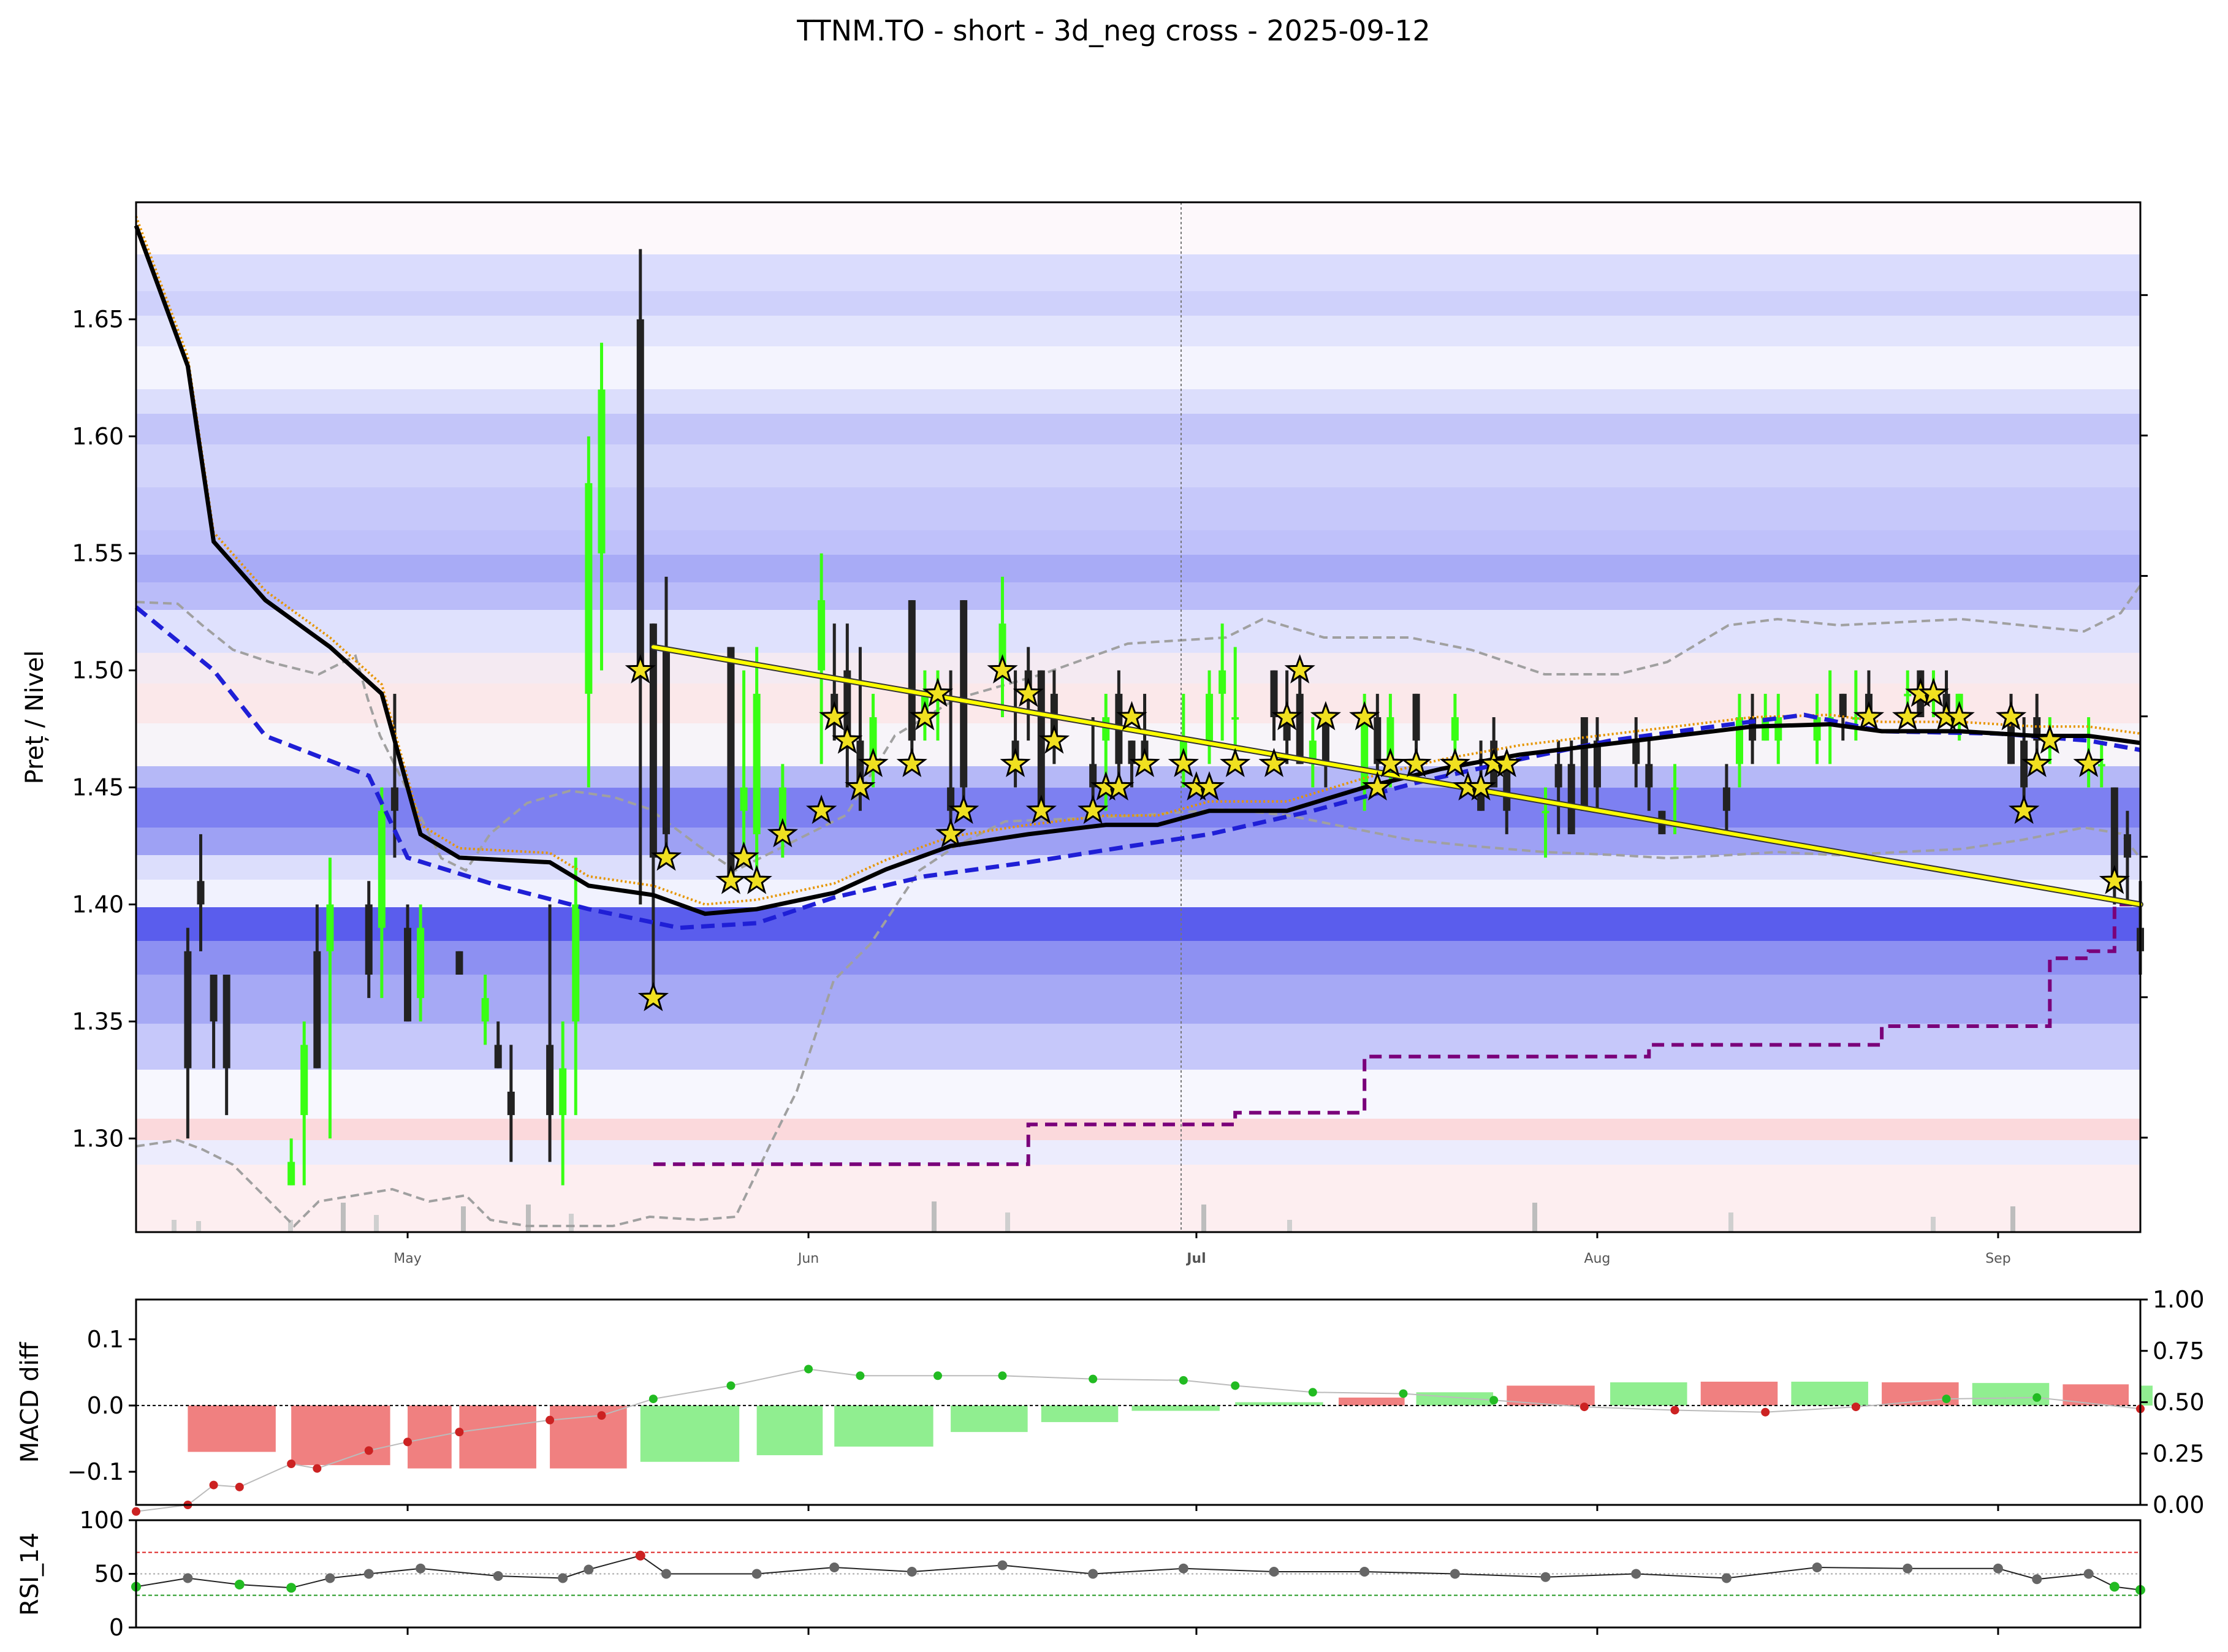 This screenshot has width=2228, height=1652. Describe the element at coordinates (98, 787) in the screenshot. I see `price-y-tick-label: 1.45` at that location.